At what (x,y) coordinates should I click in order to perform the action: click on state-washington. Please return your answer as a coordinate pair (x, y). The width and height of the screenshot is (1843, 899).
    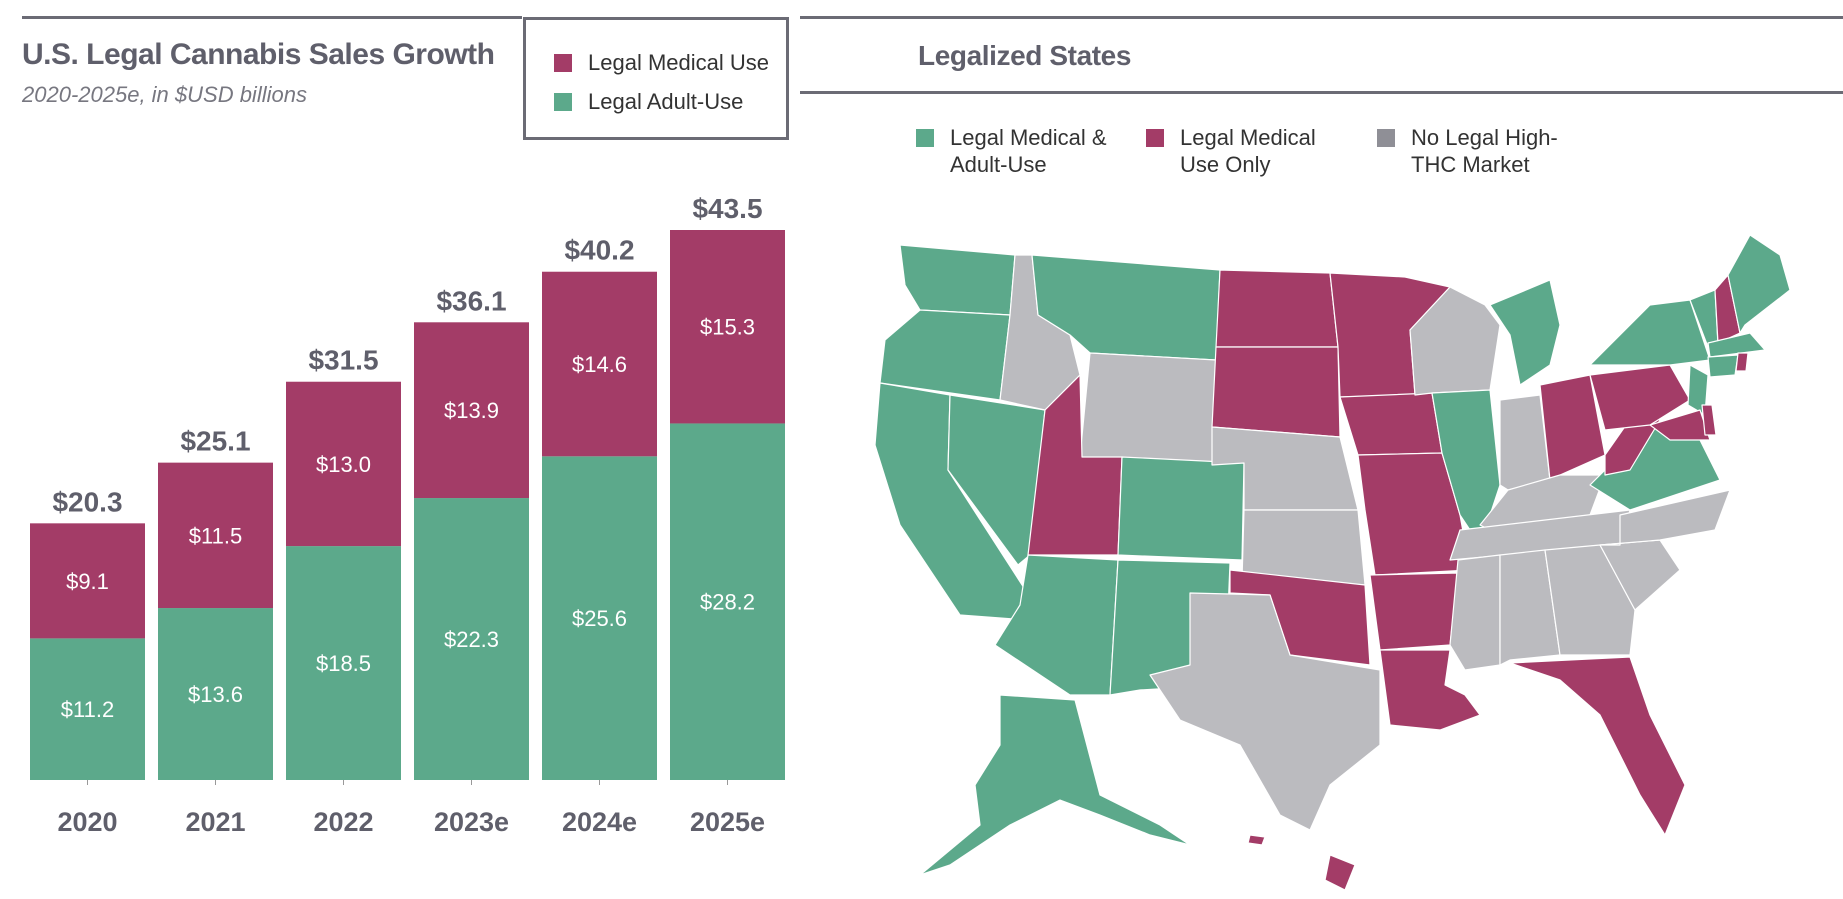
    Looking at the image, I should click on (957, 280).